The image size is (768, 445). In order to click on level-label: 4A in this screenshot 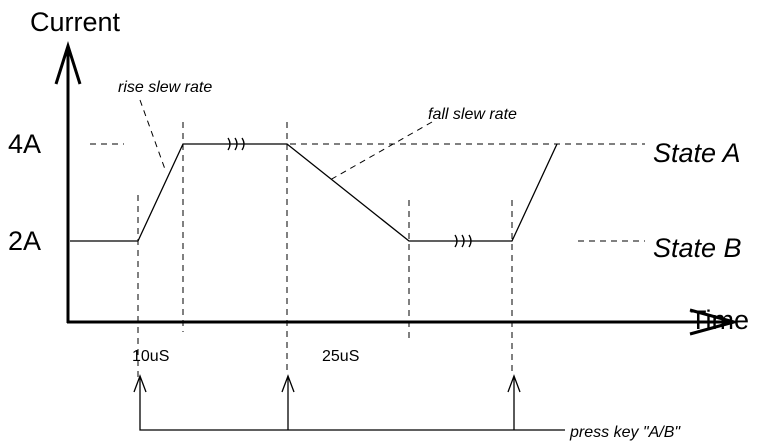, I will do `click(24, 144)`.